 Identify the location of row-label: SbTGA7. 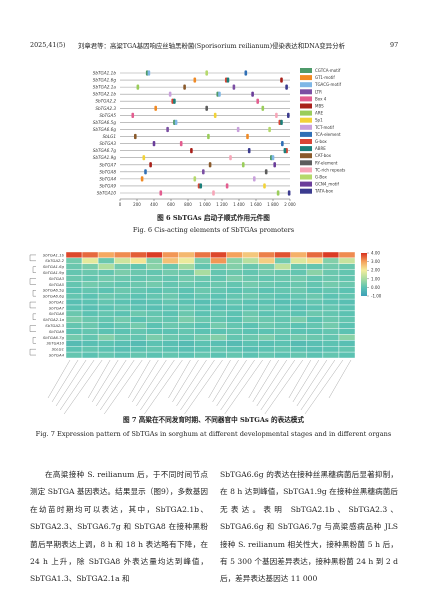
(57, 307).